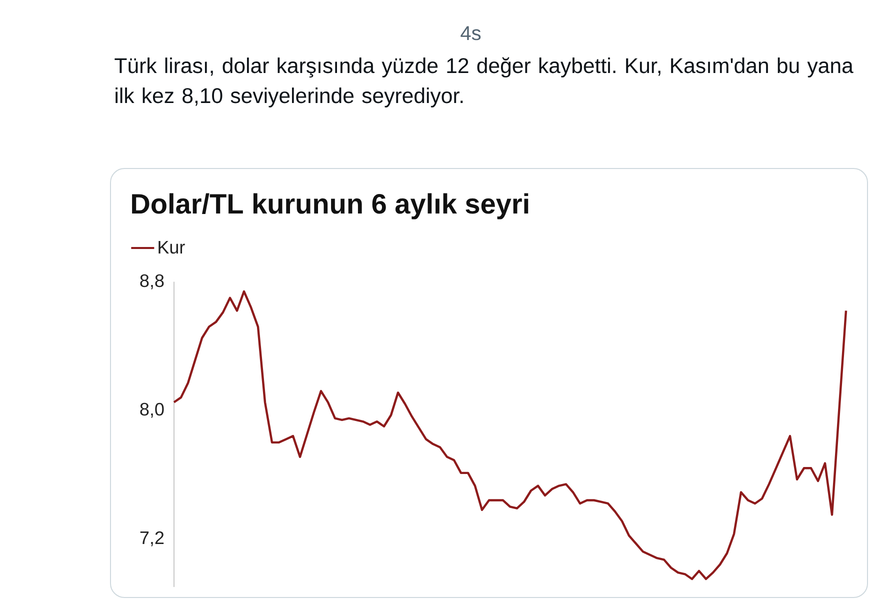 This screenshot has width=890, height=607. What do you see at coordinates (484, 82) in the screenshot?
I see `text: Türk lirası, dolar karşısında yüzde 12 değer kaybetti. Kur, Kasım'dan bu yana ilk kez 8,10 seviyelerinde seyrediyor.` at bounding box center [484, 82].